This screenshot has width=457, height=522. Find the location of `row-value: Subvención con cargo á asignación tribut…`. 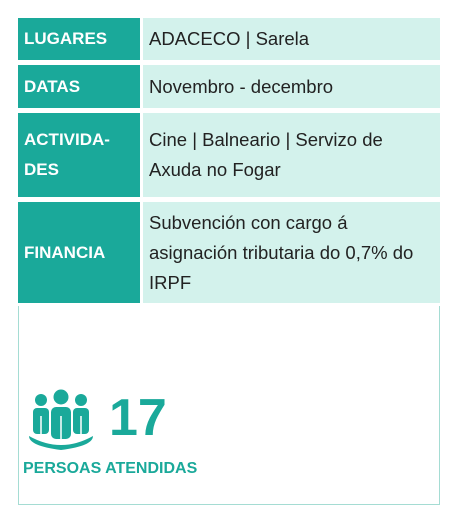

row-value: Subvención con cargo á asignación tribut… is located at coordinates (291, 252).